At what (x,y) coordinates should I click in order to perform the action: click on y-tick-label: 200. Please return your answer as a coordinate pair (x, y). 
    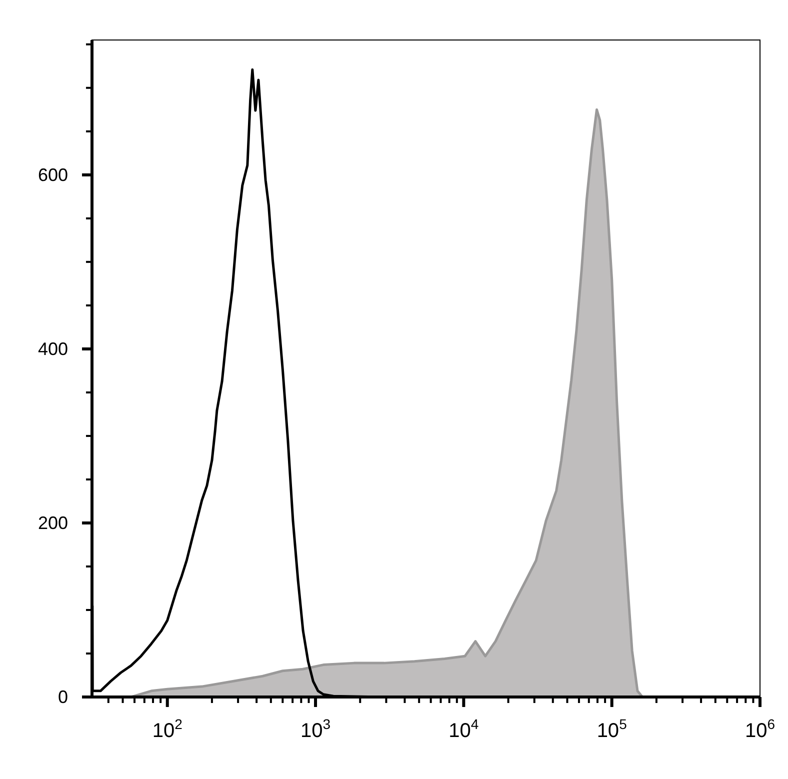
    Looking at the image, I should click on (53, 522).